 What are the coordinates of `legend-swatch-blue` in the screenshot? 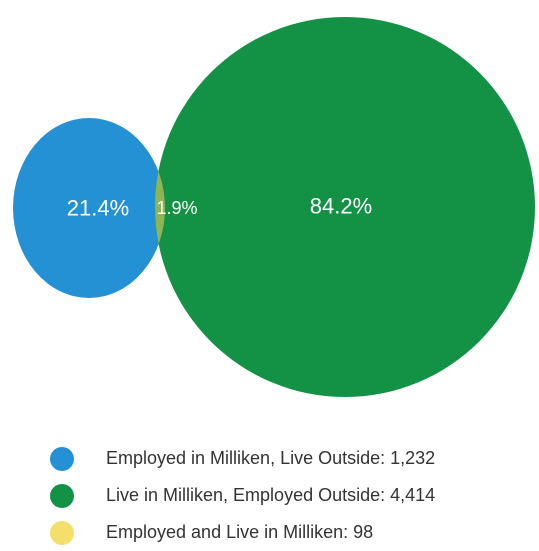 It's located at (62, 458).